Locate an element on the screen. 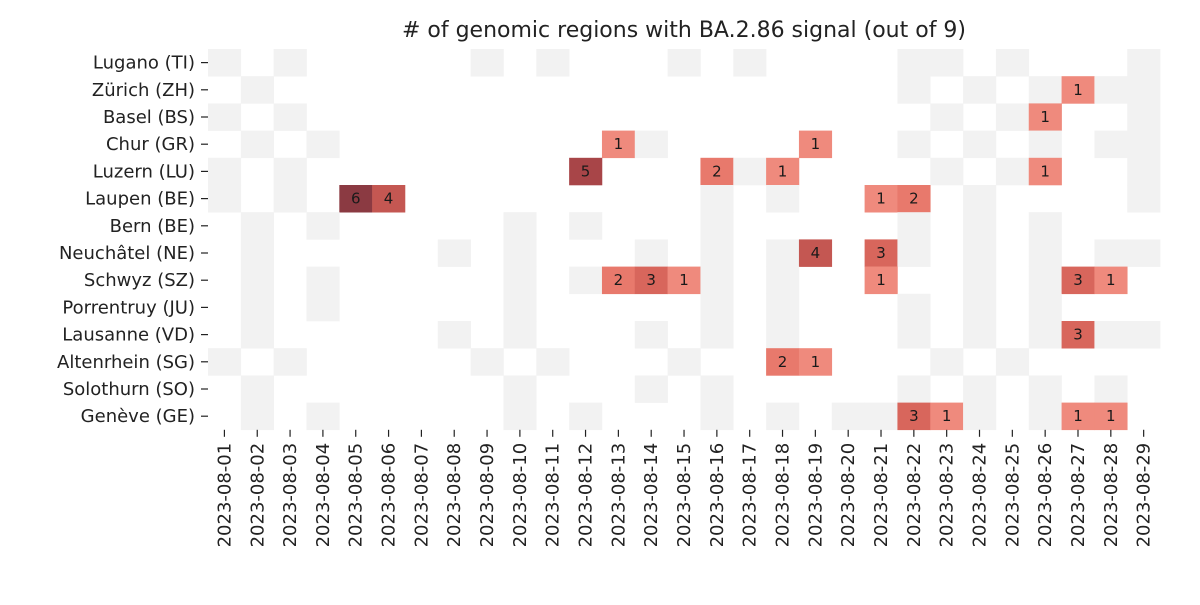  y-tick-label: Chur (GR) is located at coordinates (150, 144).